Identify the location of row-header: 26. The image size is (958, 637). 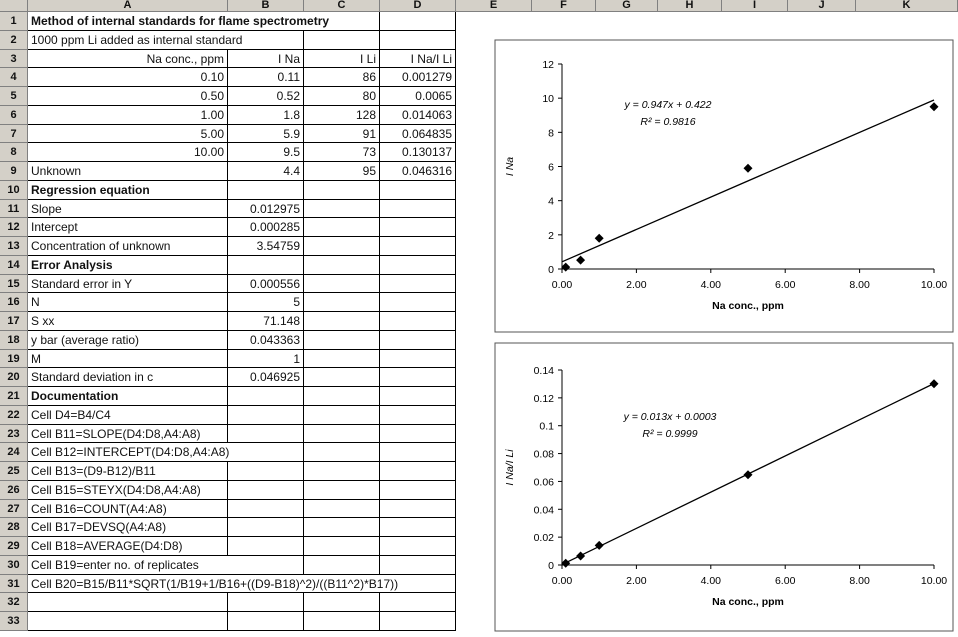
(14, 490).